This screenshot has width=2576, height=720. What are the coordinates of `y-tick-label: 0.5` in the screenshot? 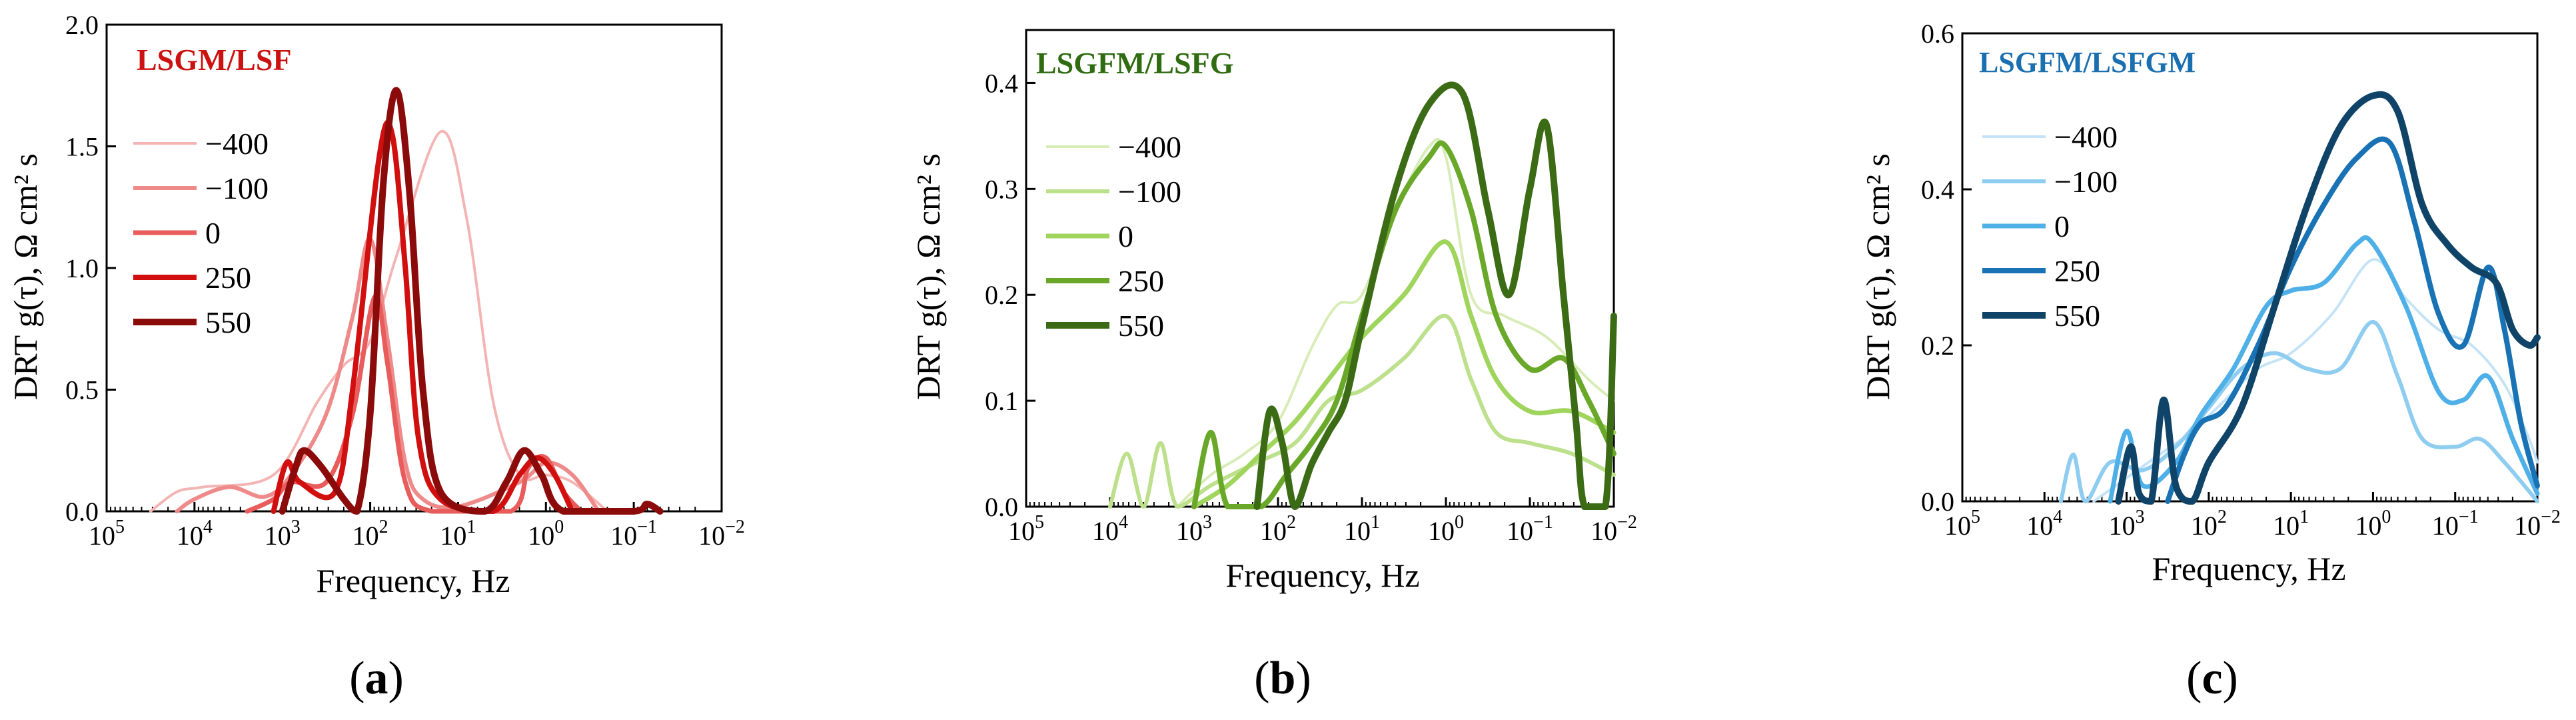 It's located at (82, 390).